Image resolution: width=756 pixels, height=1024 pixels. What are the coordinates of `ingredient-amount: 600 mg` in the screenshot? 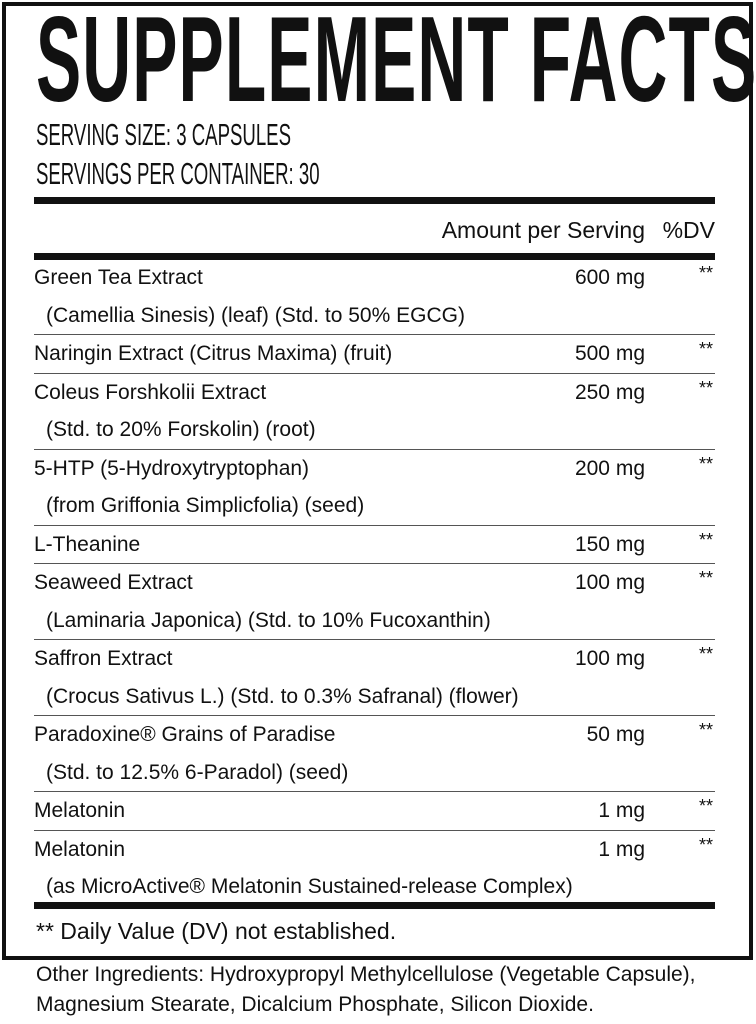 It's located at (609, 277).